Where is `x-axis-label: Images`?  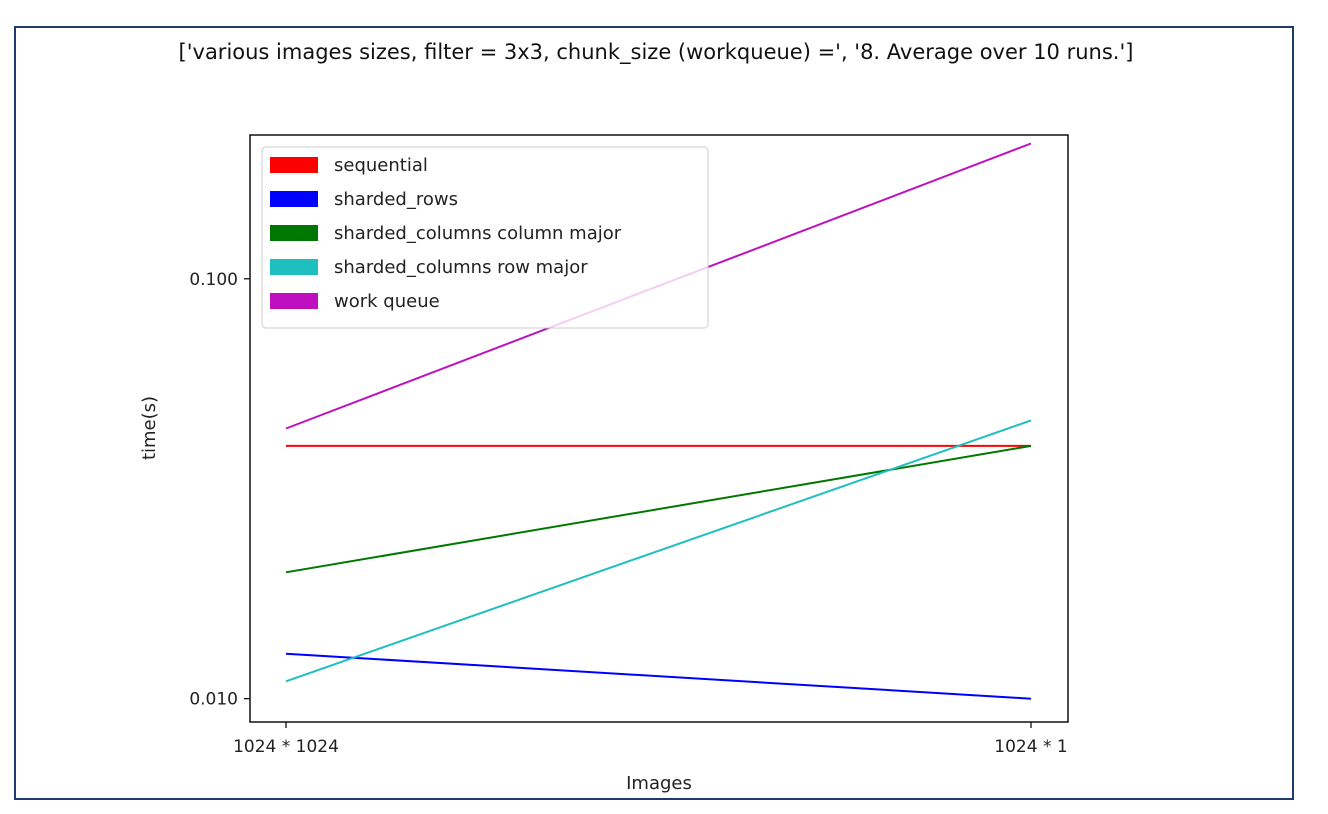
x-axis-label: Images is located at coordinates (659, 783).